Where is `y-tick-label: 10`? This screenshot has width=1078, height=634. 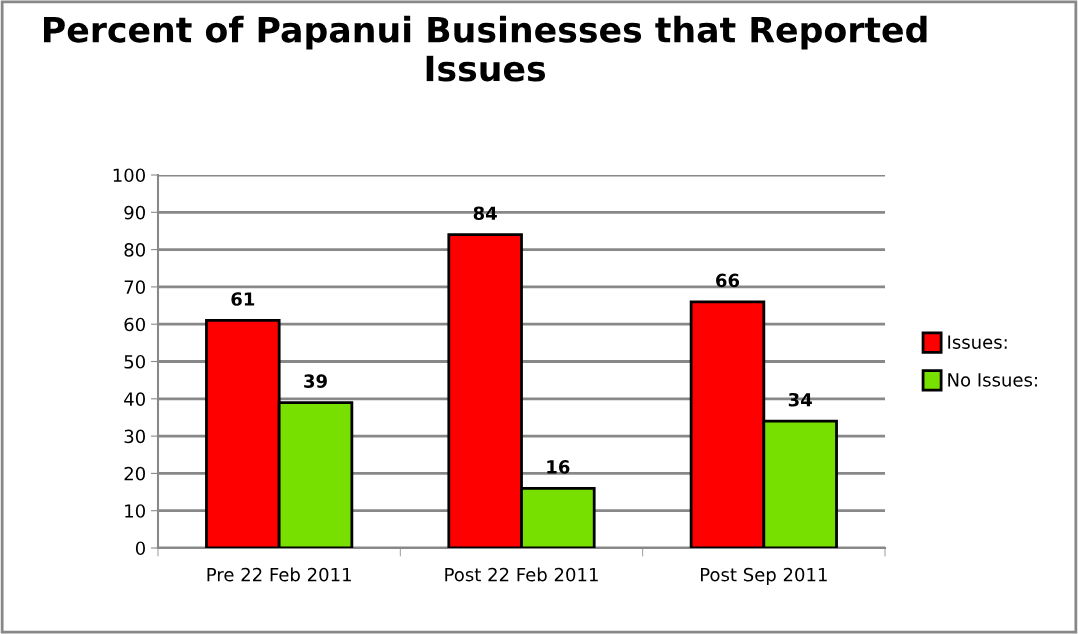 y-tick-label: 10 is located at coordinates (135, 511).